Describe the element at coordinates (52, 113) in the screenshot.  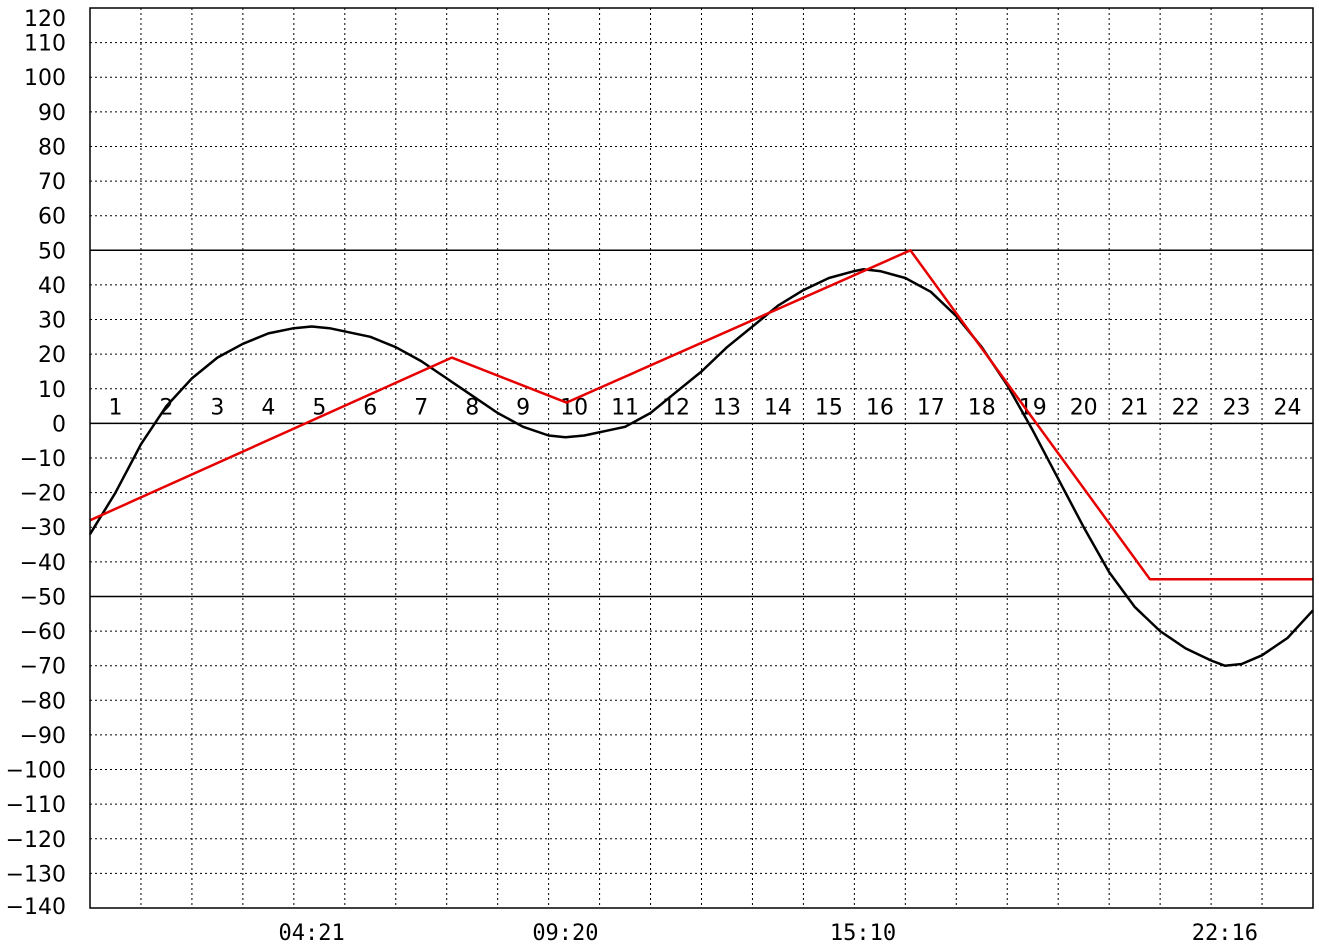
I see `y-tick-label: 90` at that location.